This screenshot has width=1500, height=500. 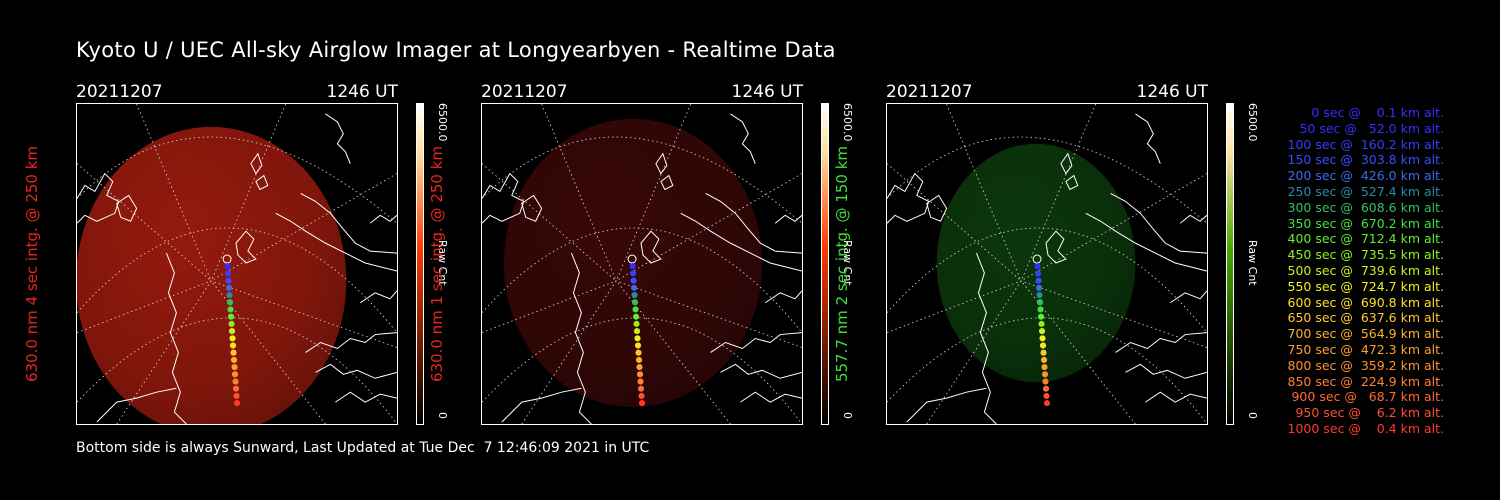 I want to click on legend-row: 0 sec @ 0.1 km alt., so click(x=1377, y=112).